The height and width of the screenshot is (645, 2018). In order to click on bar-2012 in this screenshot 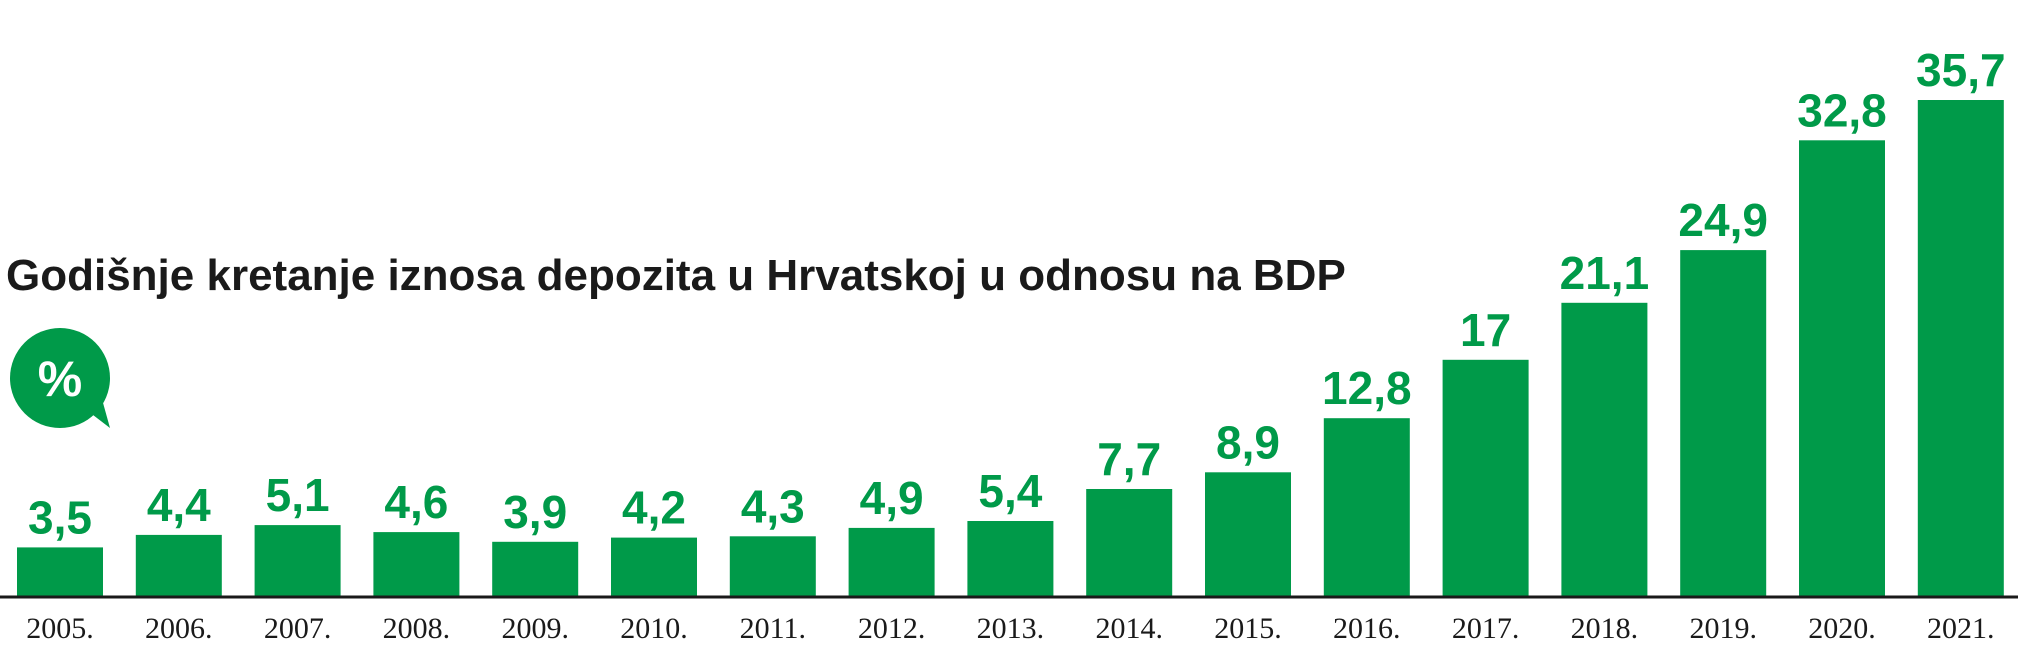, I will do `click(891, 561)`.